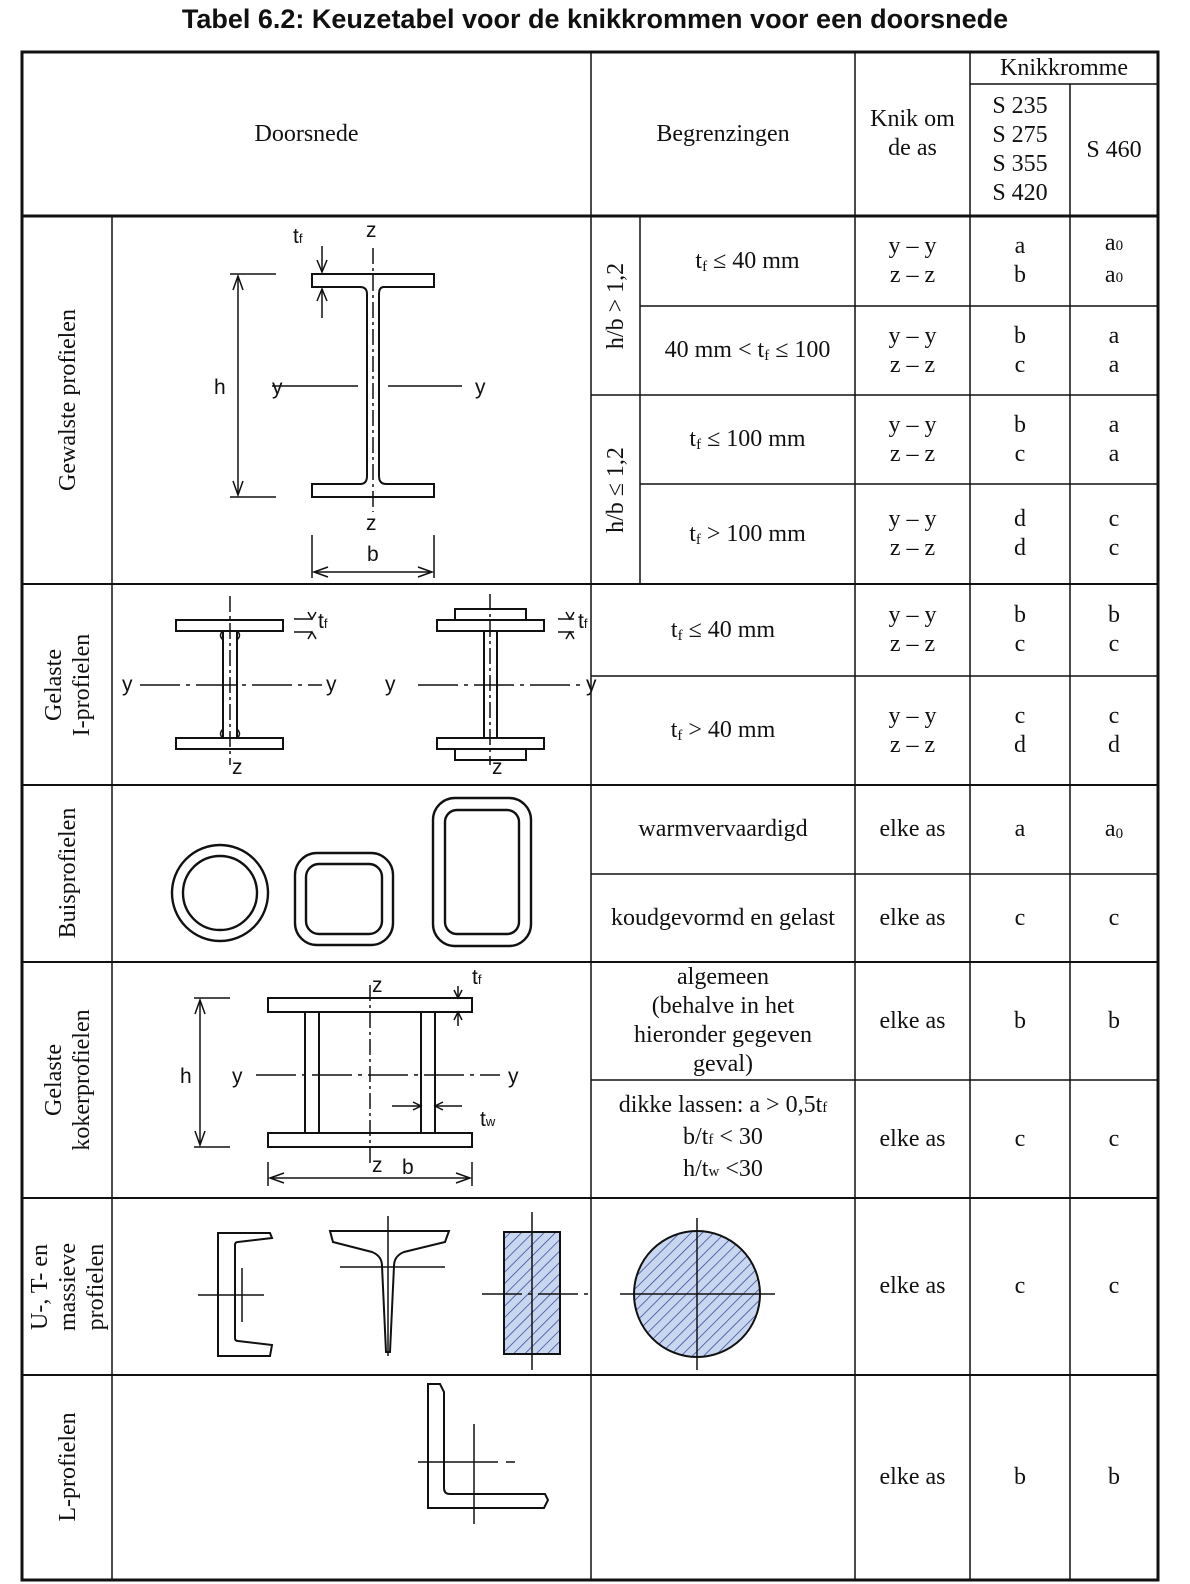  I want to click on header-knik-line2: de as, so click(912, 148).